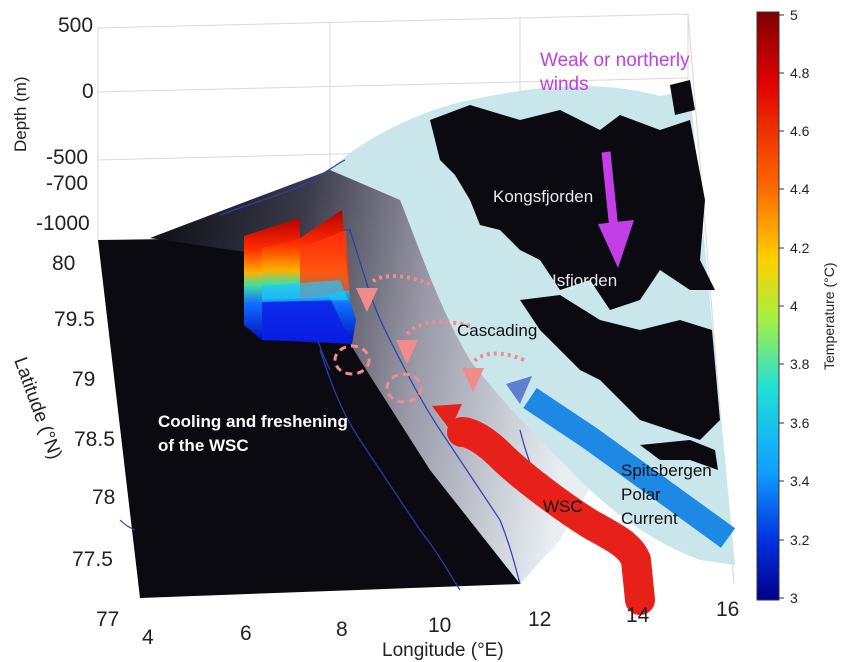 This screenshot has height=662, width=842. What do you see at coordinates (67, 183) in the screenshot?
I see `depth-tick-minus-700: -700` at bounding box center [67, 183].